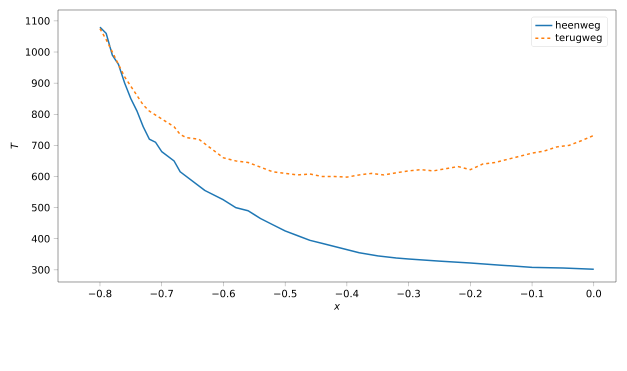 The image size is (627, 371). I want to click on x-tick-label: −0.7, so click(161, 294).